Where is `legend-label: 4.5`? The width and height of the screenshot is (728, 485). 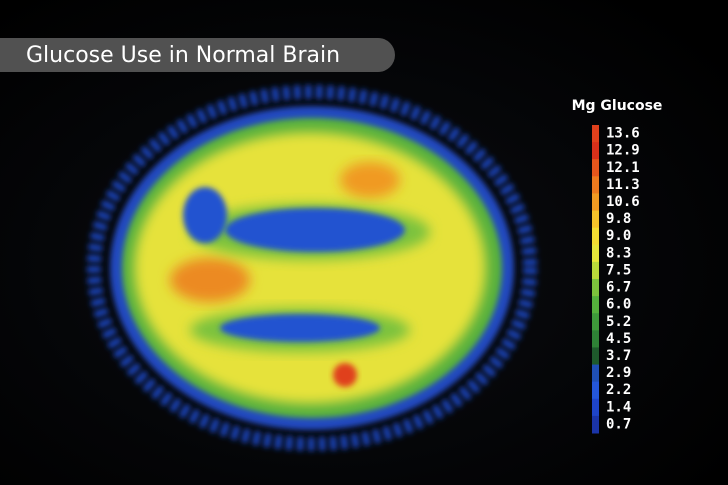 legend-label: 4.5 is located at coordinates (618, 339).